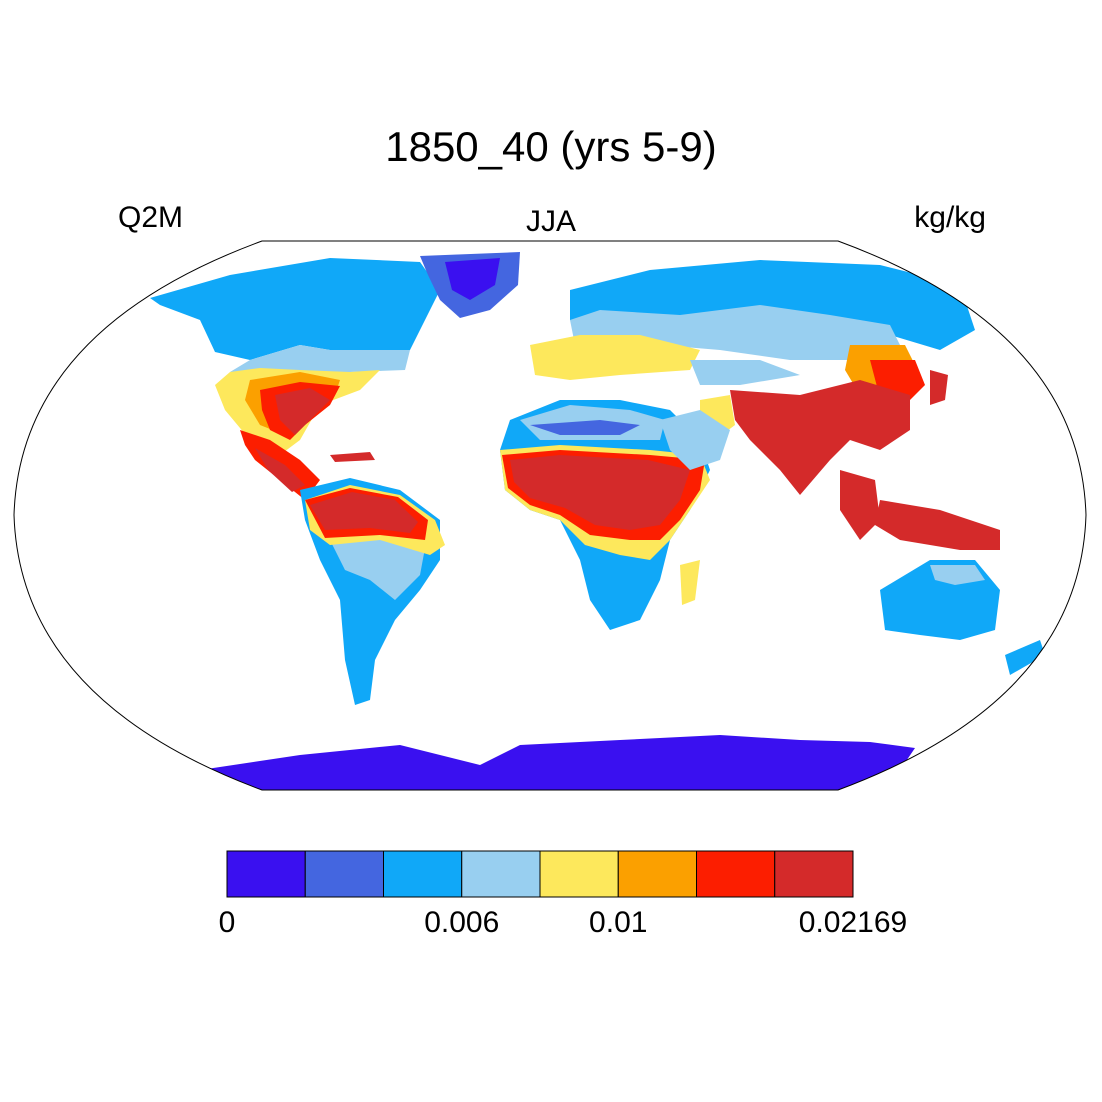 The height and width of the screenshot is (1102, 1102). Describe the element at coordinates (557, 762) in the screenshot. I see `antarctica` at that location.